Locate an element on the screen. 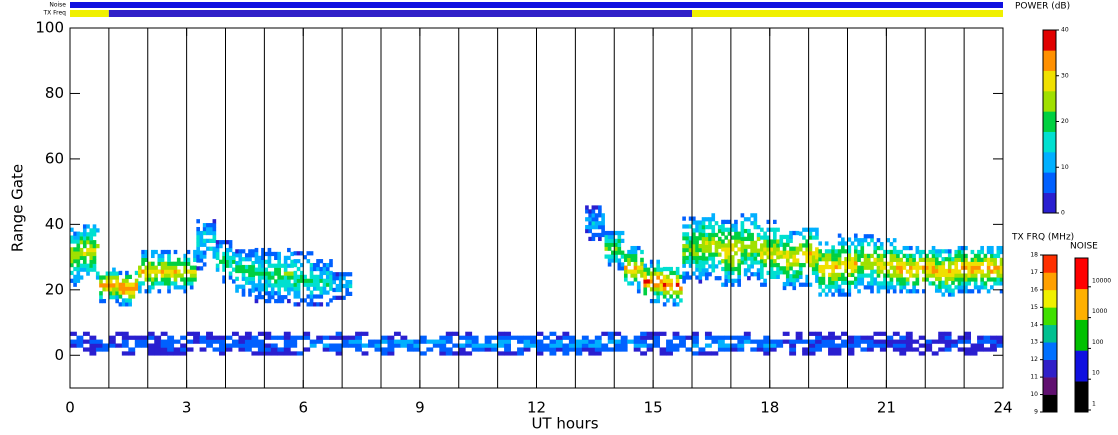  tx-color-block is located at coordinates (1050, 264).